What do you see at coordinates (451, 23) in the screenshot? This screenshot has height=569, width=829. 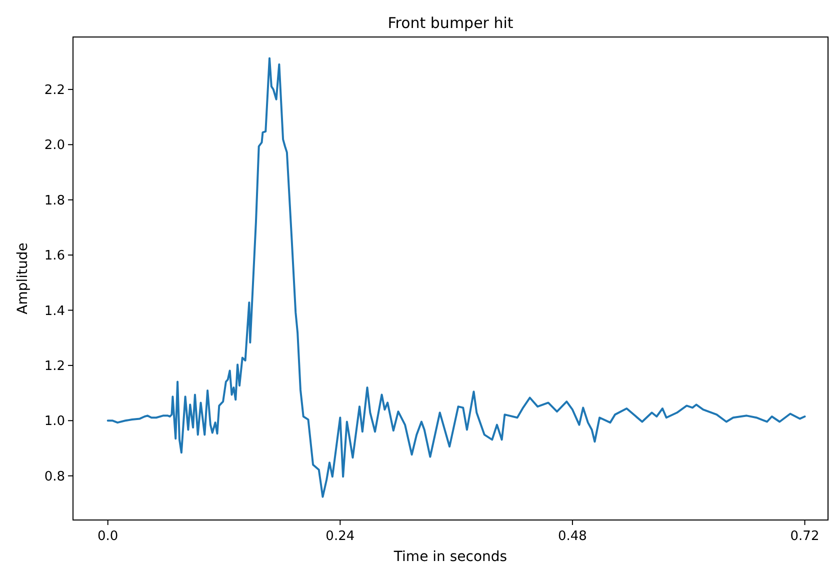 I see `chart-title: Front bumper hit` at bounding box center [451, 23].